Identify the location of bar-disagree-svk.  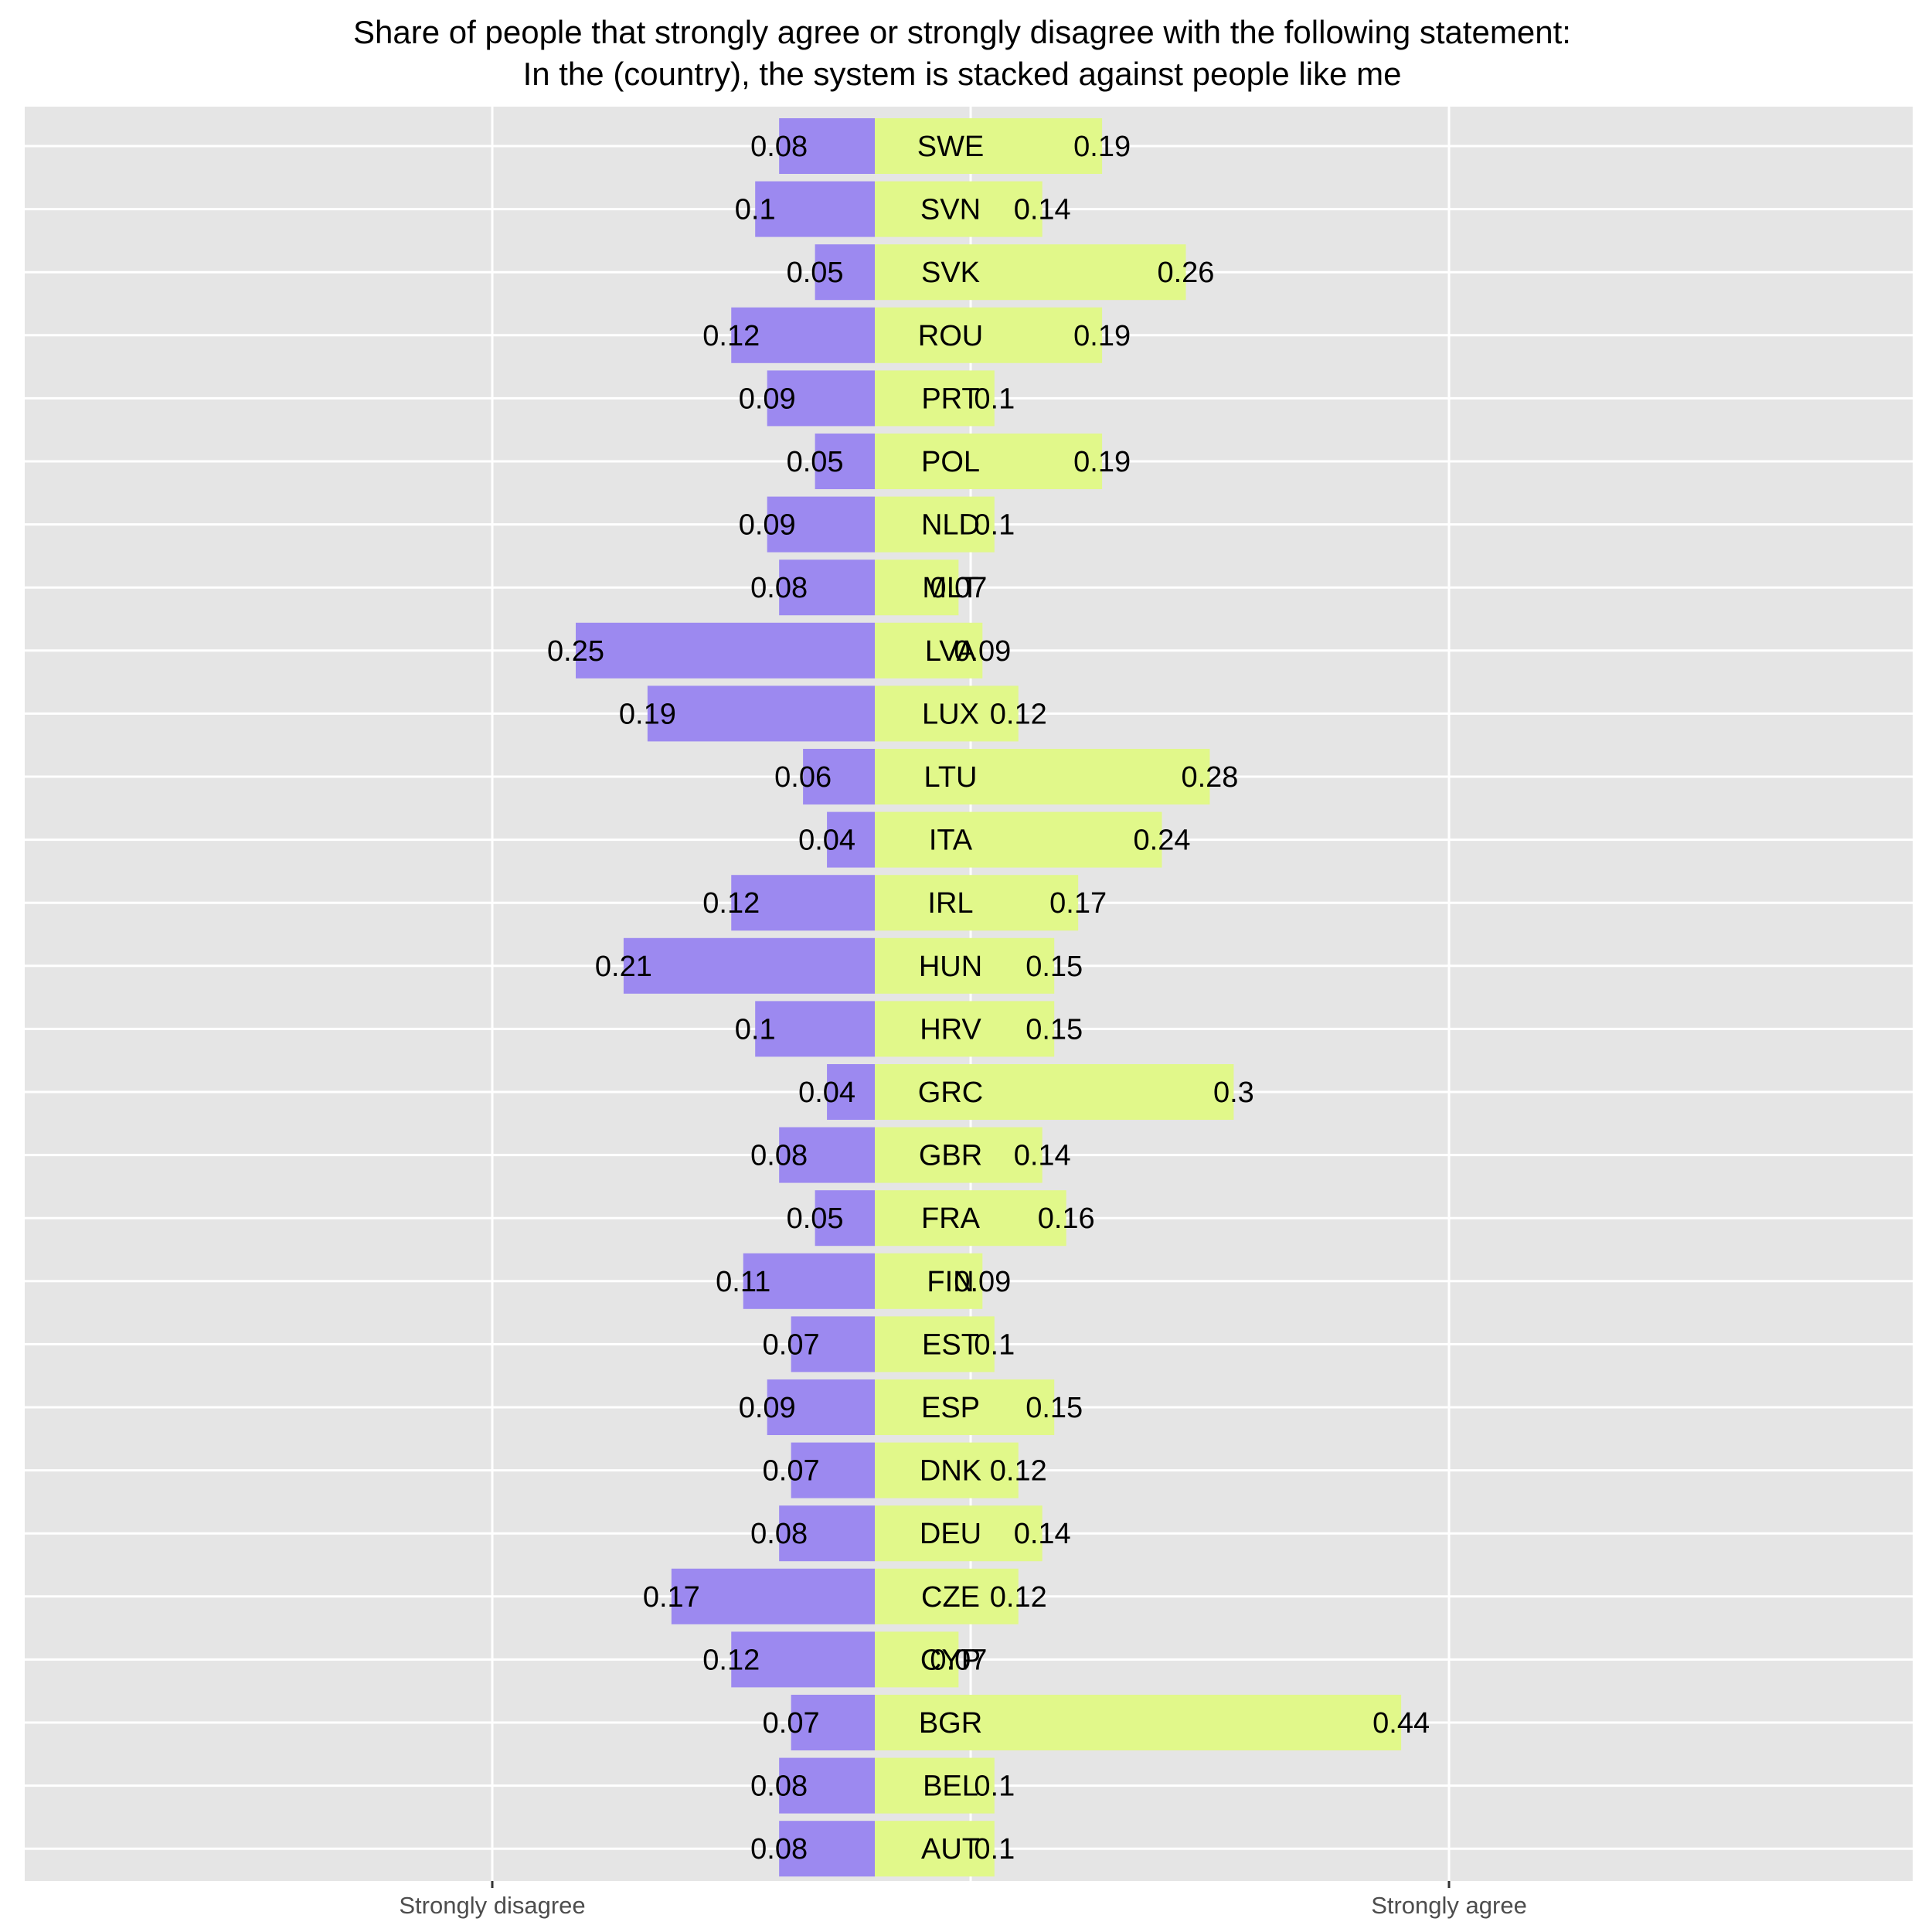
(845, 273).